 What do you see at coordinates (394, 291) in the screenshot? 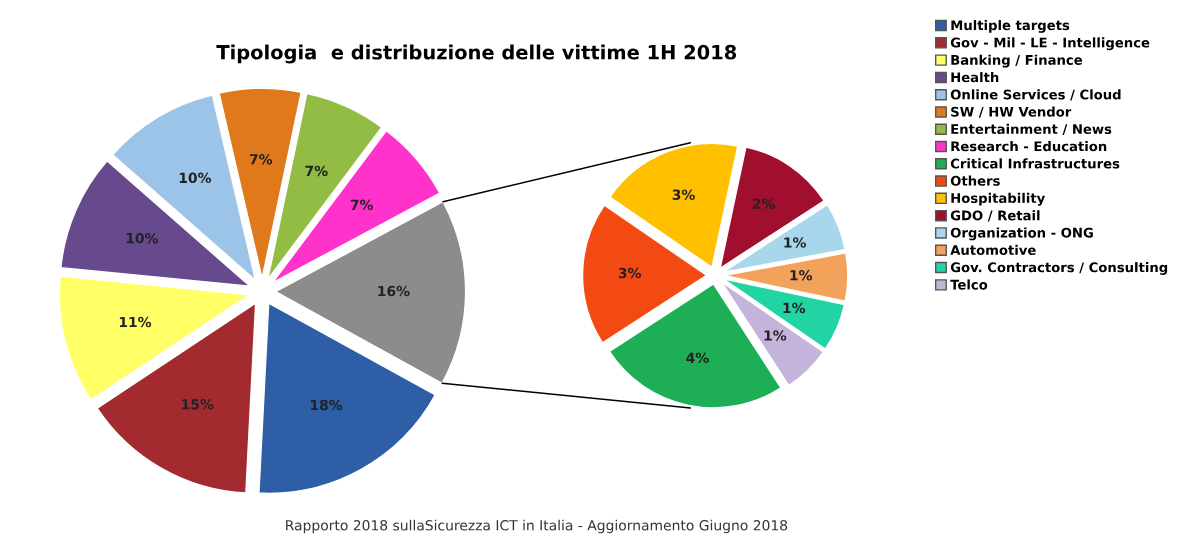
I see `data-label: 16%` at bounding box center [394, 291].